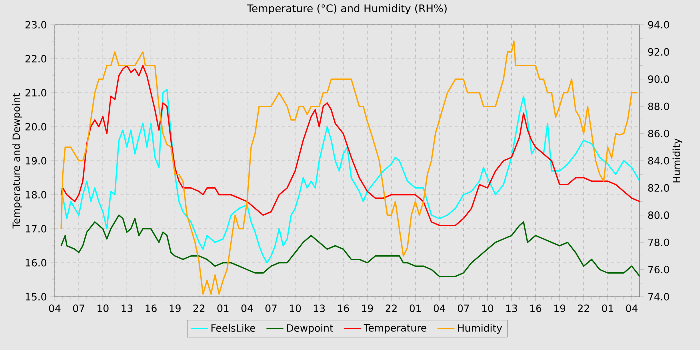  I want to click on y2-axis-title: Humidity, so click(677, 160).